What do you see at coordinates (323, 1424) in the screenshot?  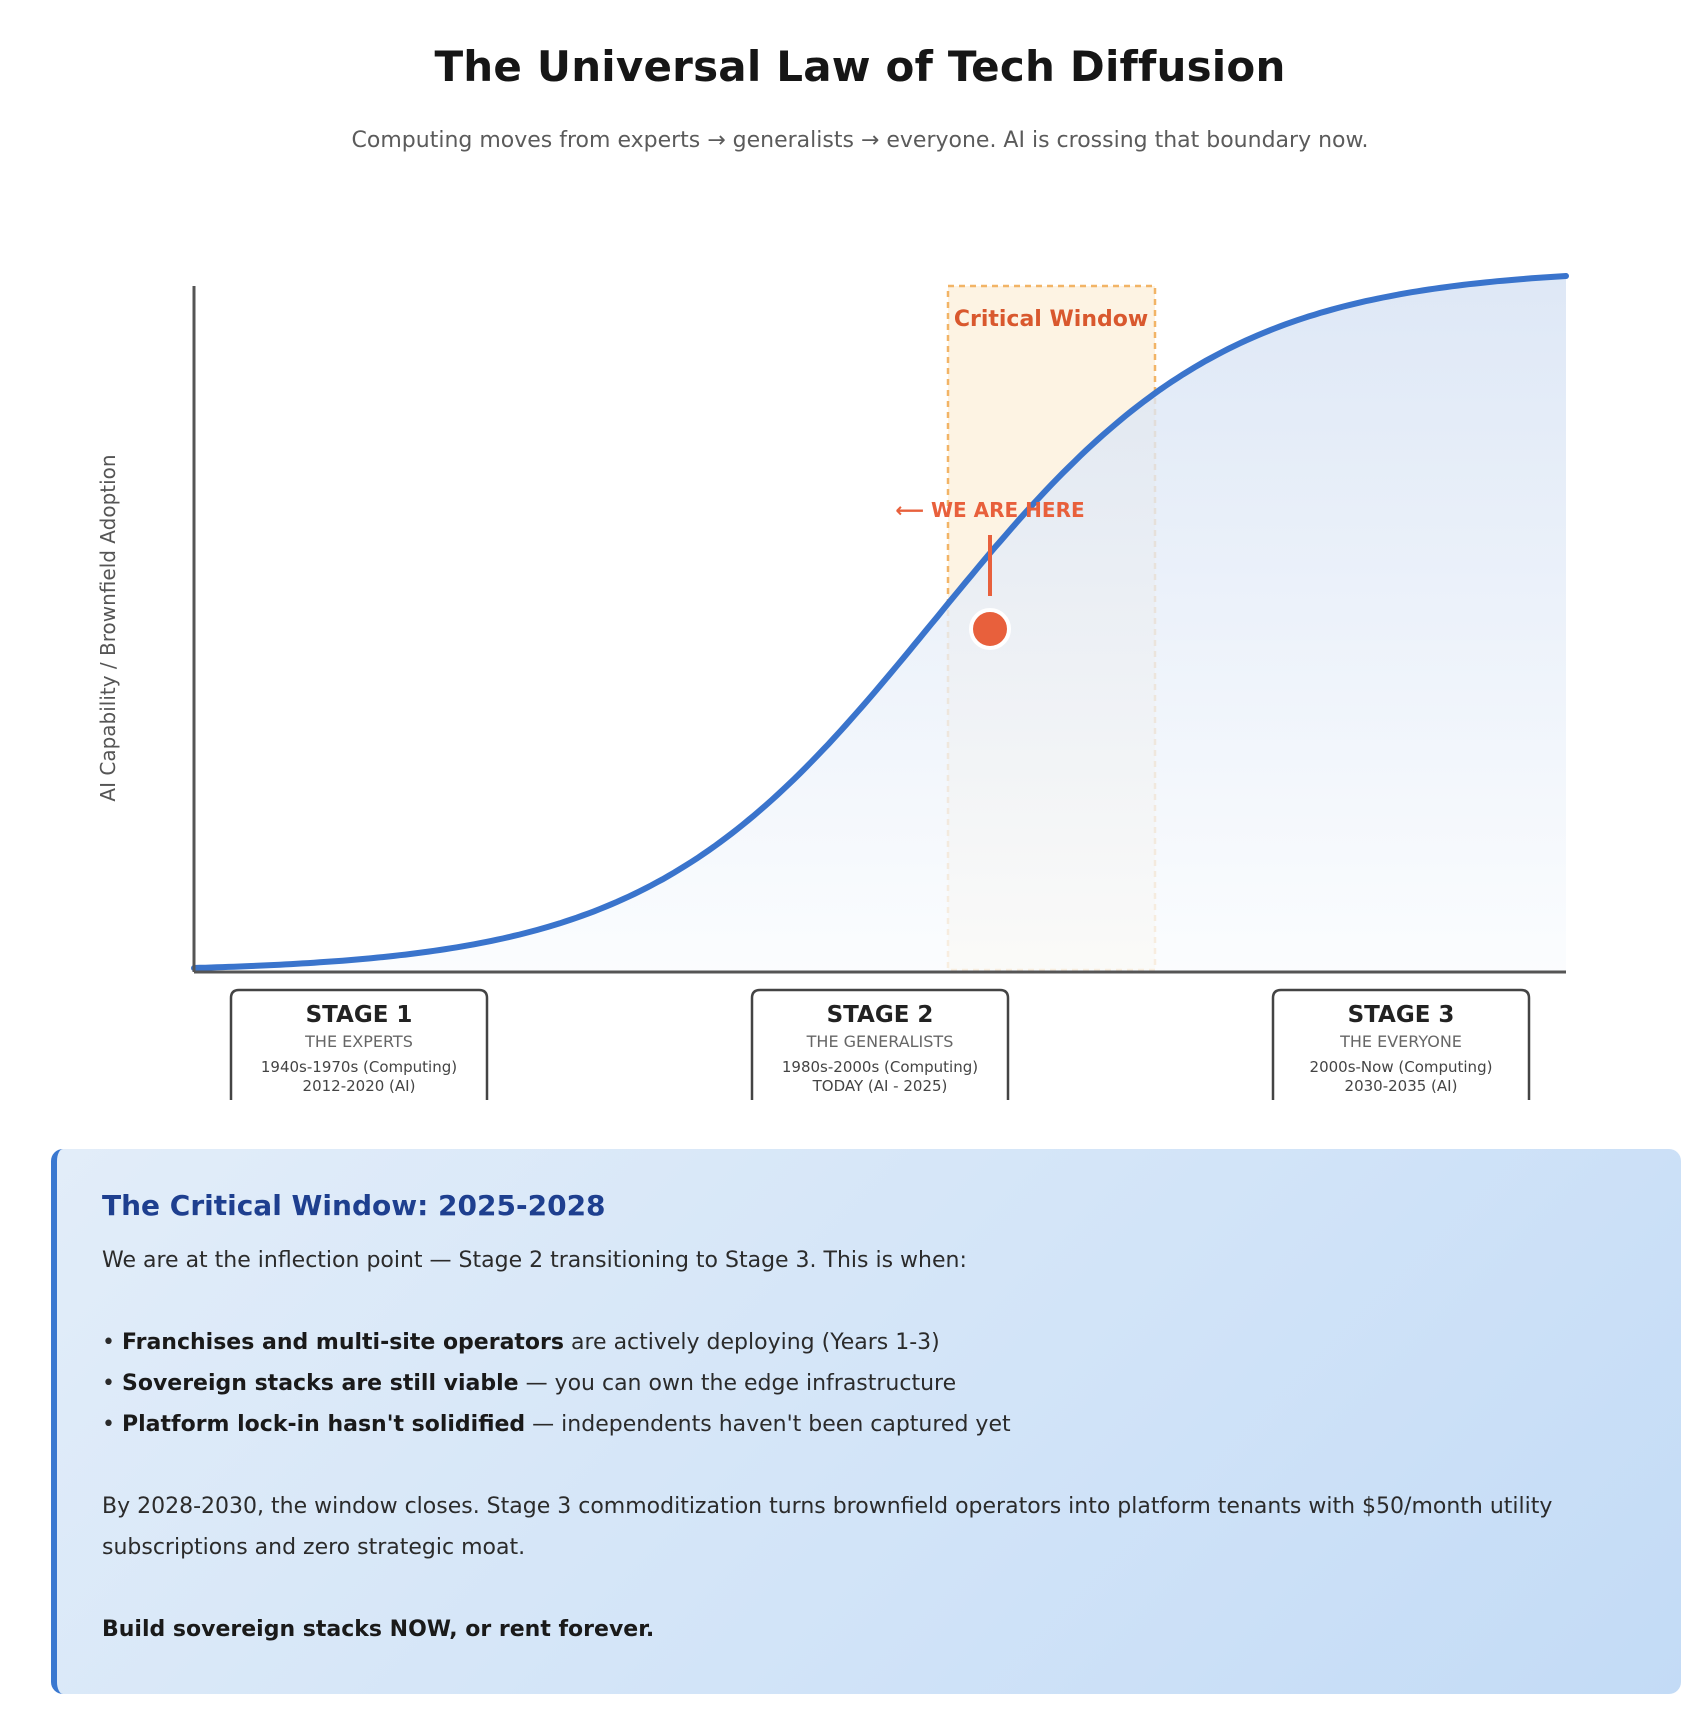 I see `callout-bullet-bold: Platform lock-in hasn't solidified` at bounding box center [323, 1424].